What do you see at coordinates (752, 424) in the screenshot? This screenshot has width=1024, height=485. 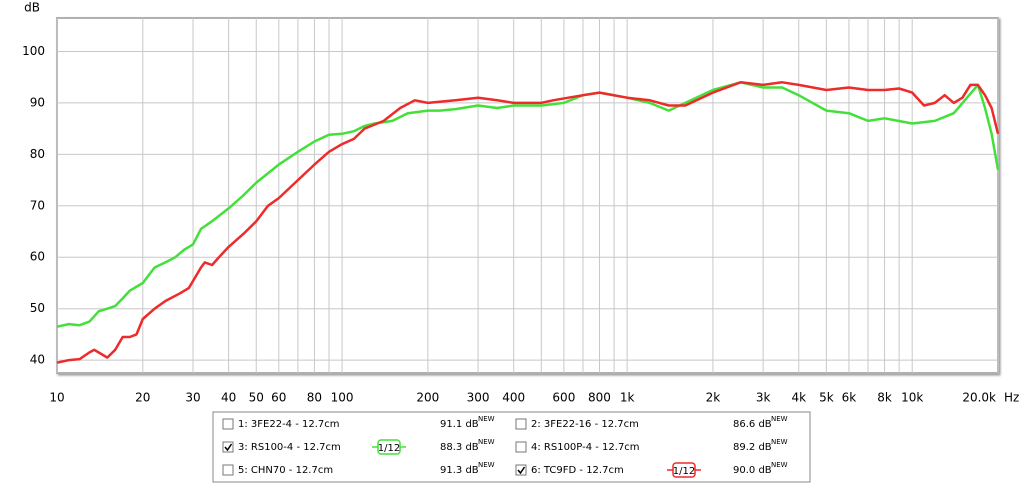 I see `legend-level: 86.6 dB` at bounding box center [752, 424].